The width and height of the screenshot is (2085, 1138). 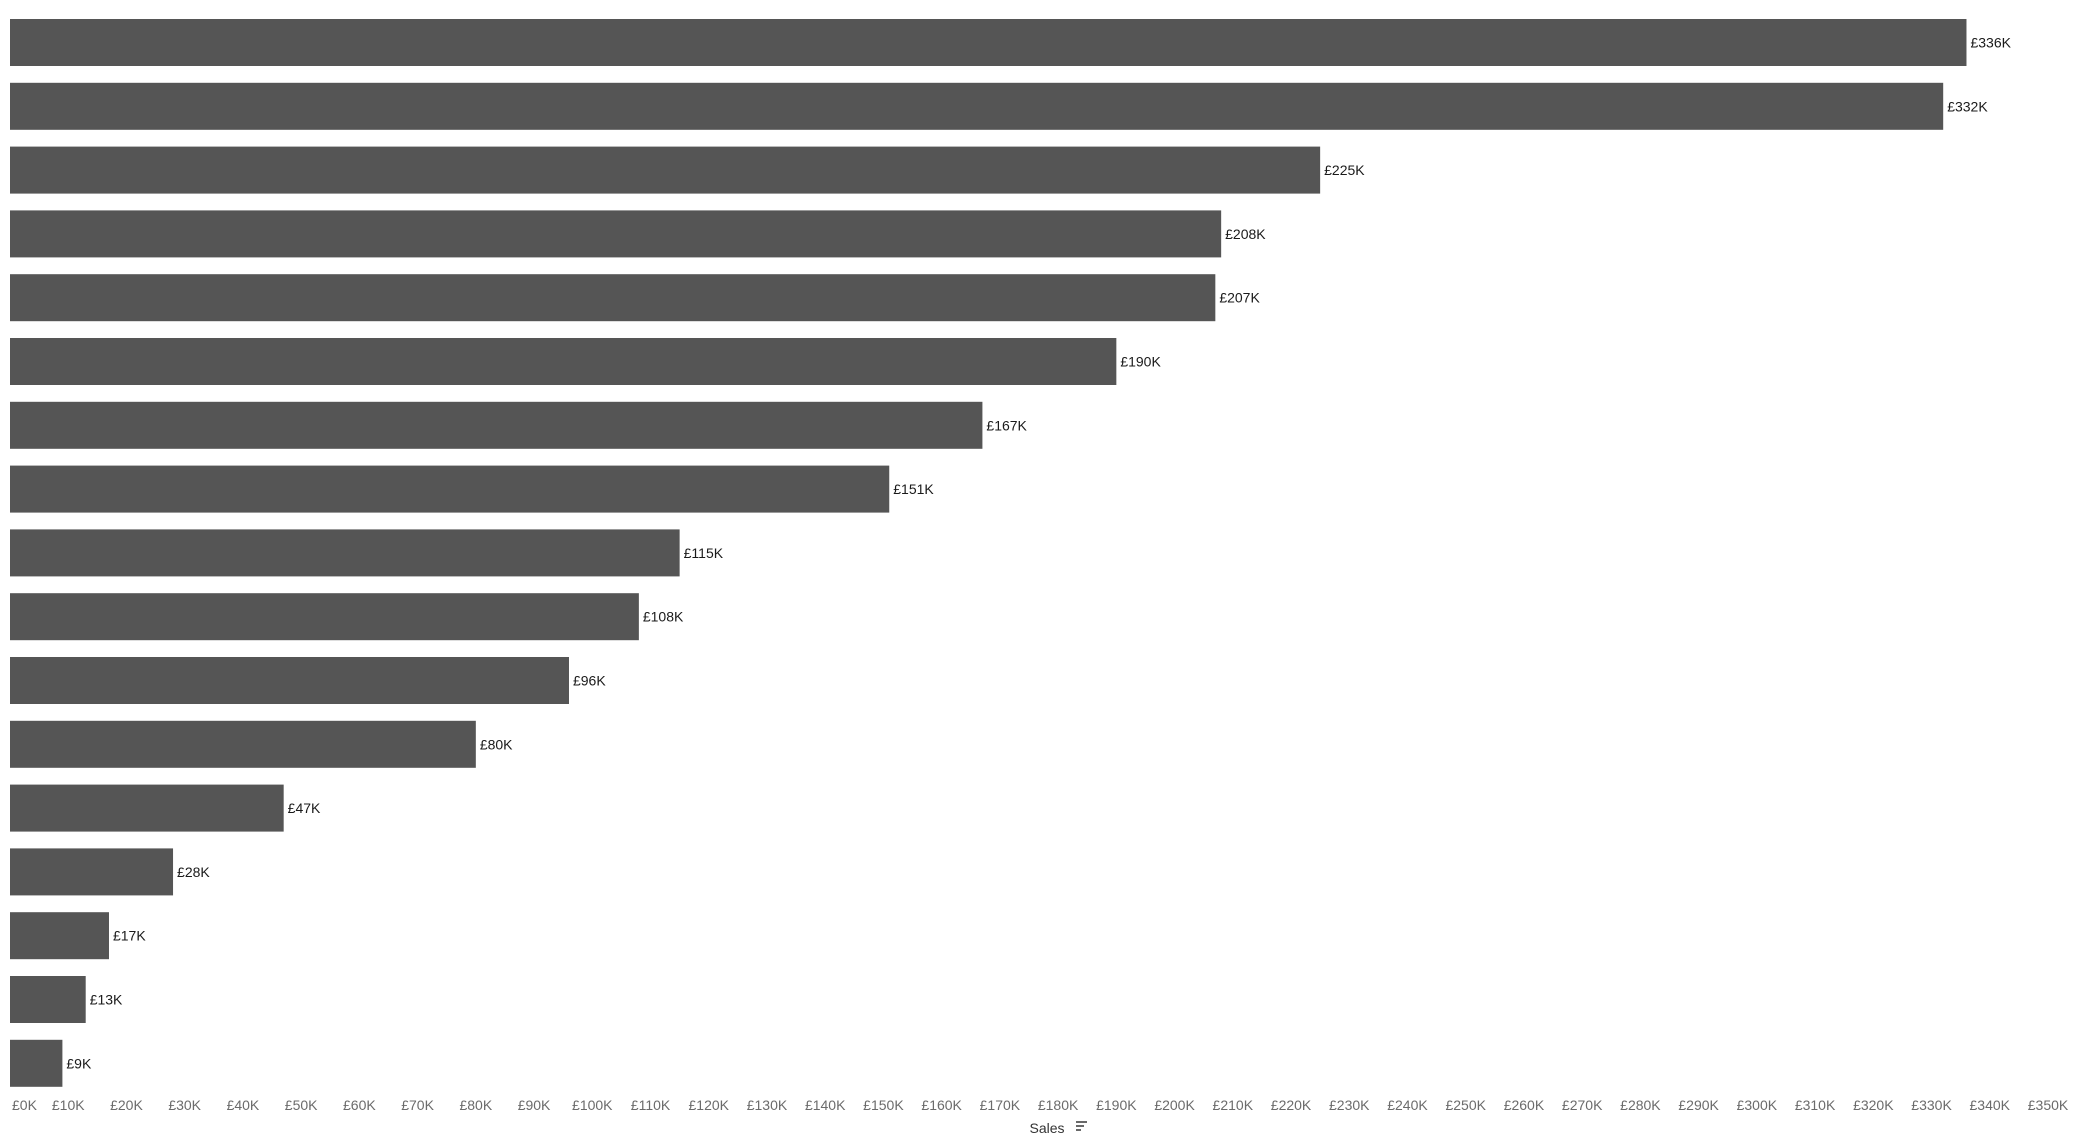 I want to click on x-tick-label: £90K, so click(x=534, y=1105).